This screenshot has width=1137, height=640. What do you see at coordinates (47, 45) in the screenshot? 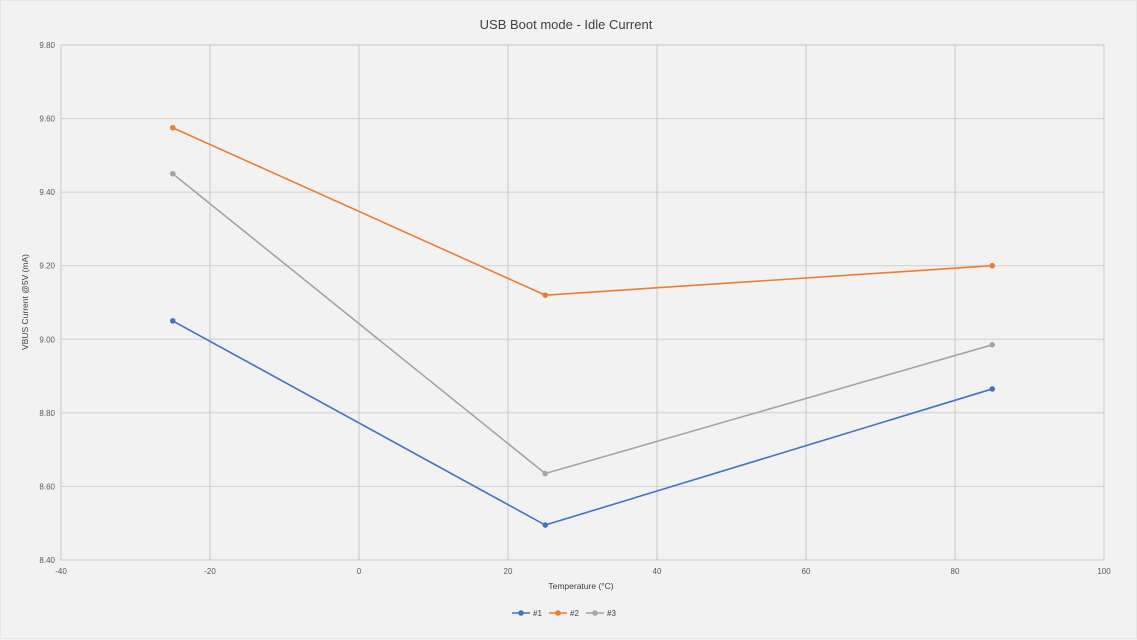
I see `y-tick-label: 9.80` at bounding box center [47, 45].